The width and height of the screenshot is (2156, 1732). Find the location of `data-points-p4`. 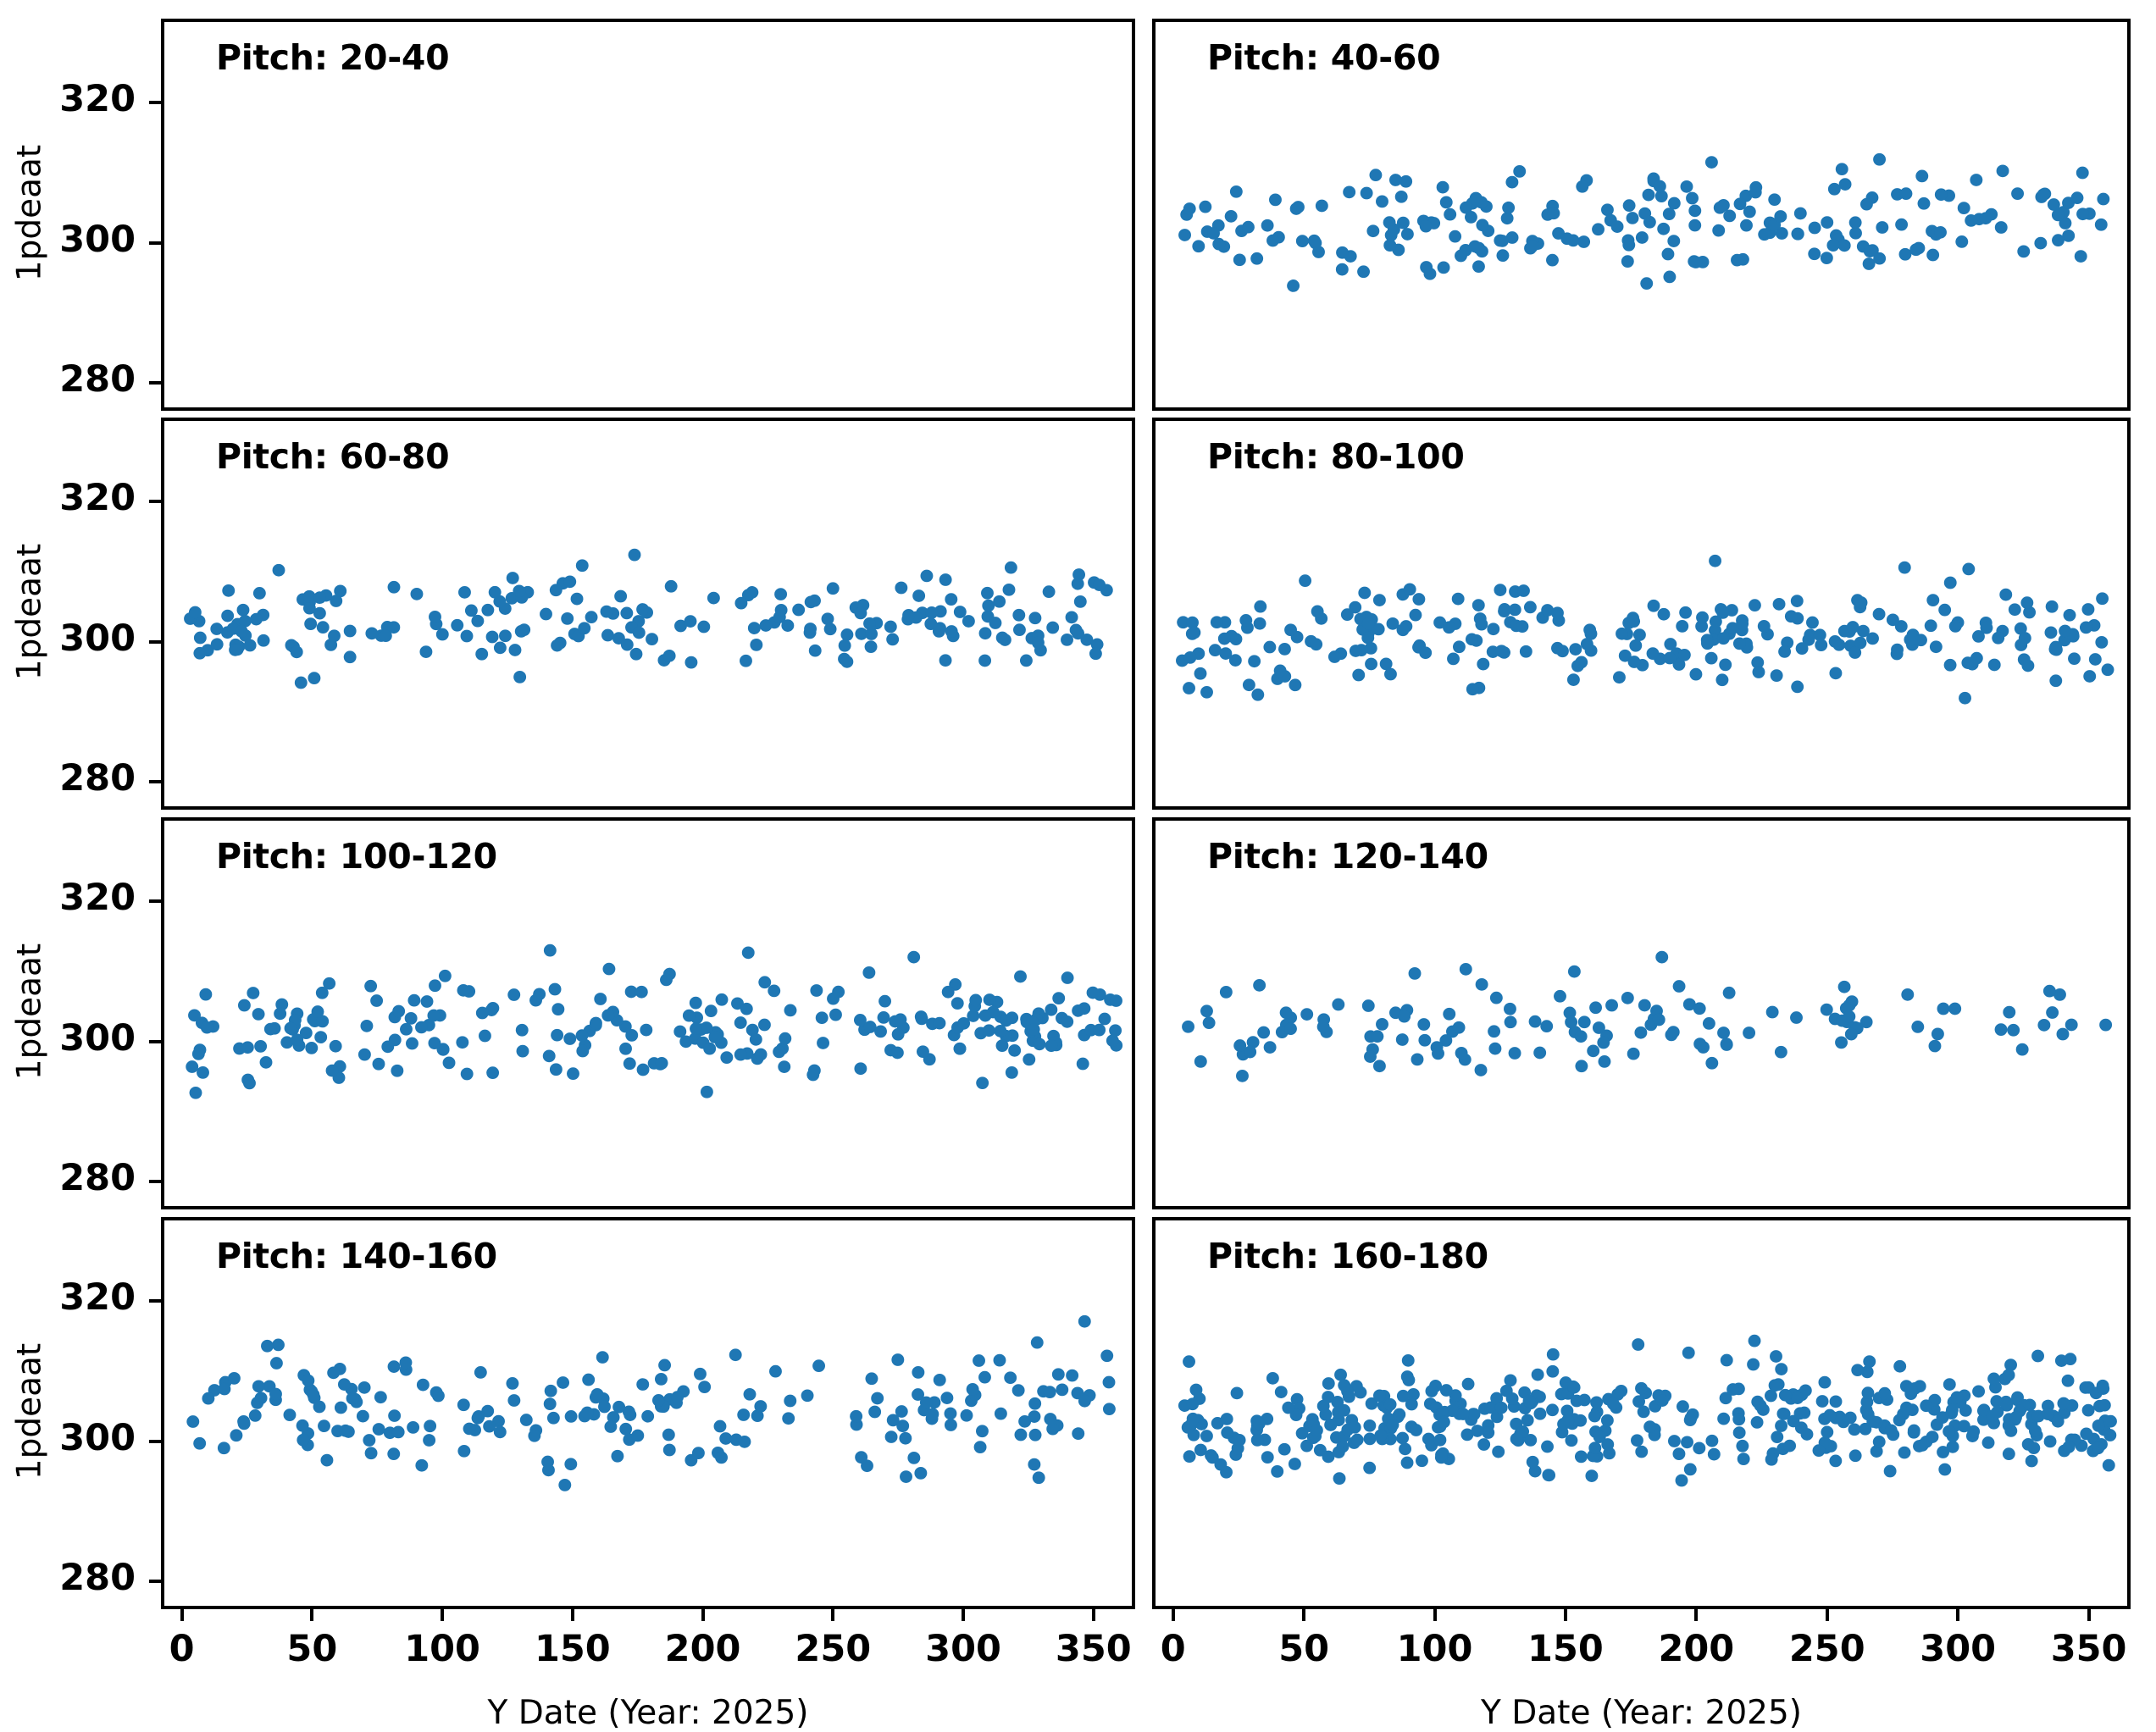

data-points-p4 is located at coordinates (1645, 629).